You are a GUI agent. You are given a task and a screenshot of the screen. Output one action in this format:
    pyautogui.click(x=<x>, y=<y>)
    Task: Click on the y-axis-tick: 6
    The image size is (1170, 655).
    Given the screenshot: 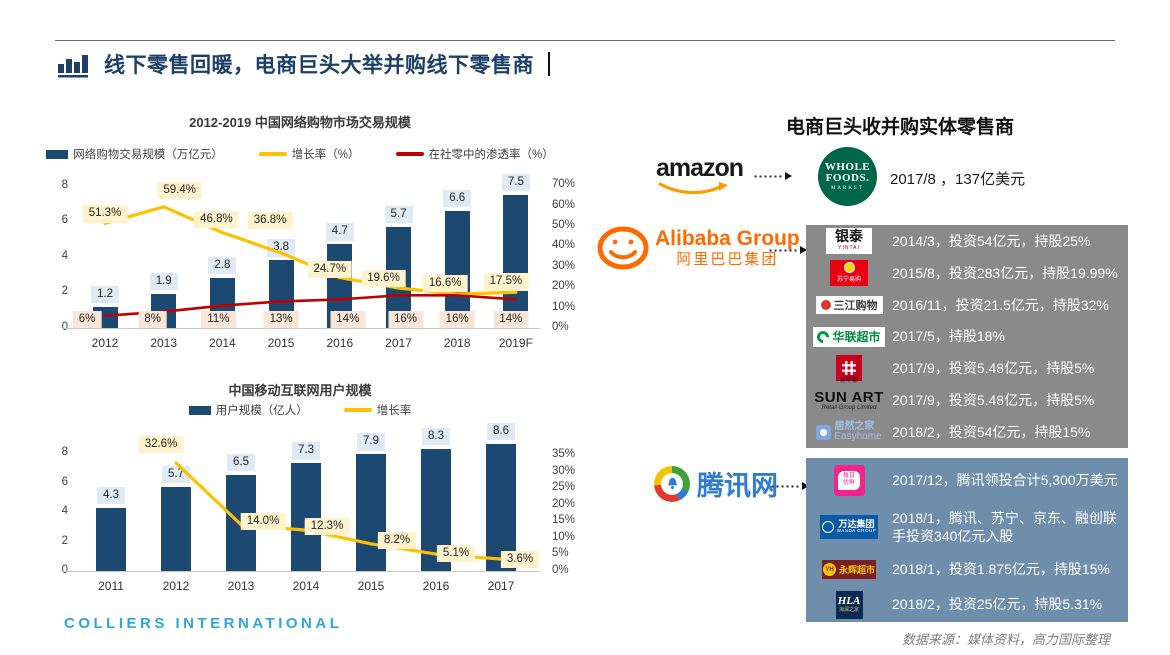 What is the action you would take?
    pyautogui.click(x=64, y=481)
    